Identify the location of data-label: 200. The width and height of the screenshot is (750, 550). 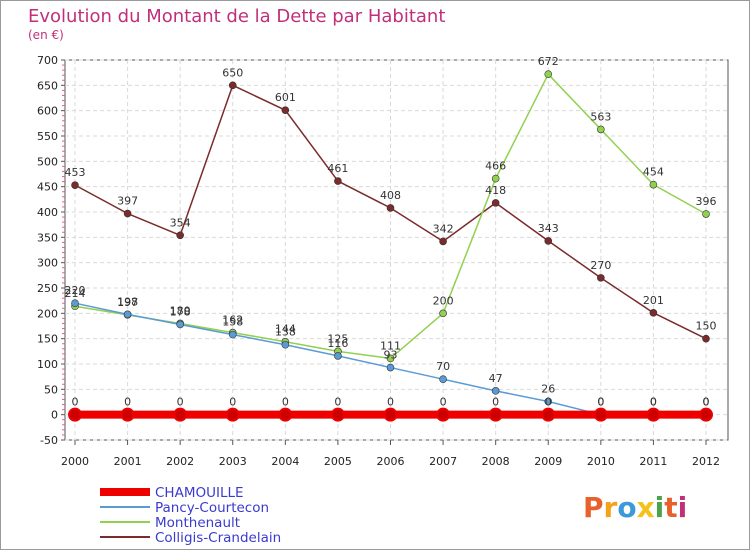
(443, 300).